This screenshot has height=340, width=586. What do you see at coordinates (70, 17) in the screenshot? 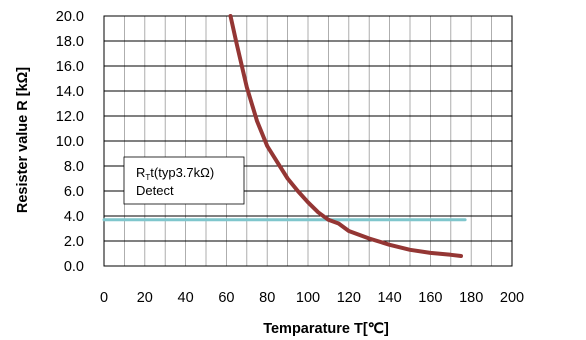
I see `y-tick-label: 20.0` at bounding box center [70, 17].